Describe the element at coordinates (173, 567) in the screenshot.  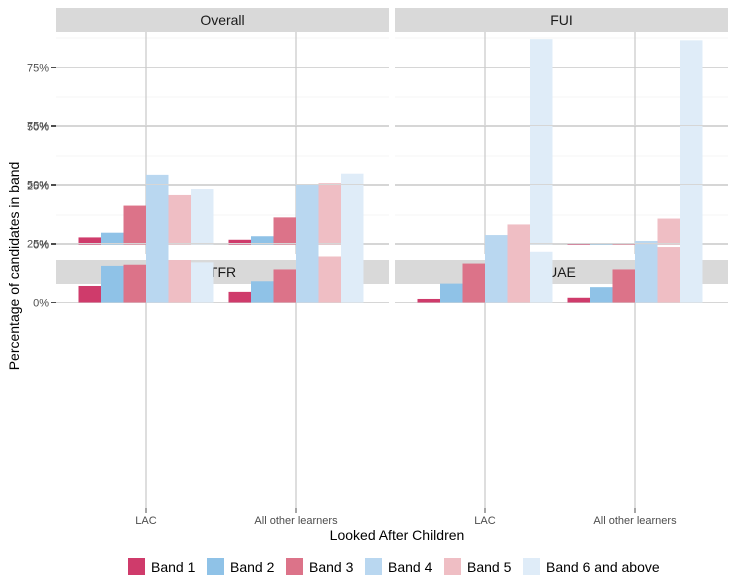
I see `legend-label: Band 1` at that location.